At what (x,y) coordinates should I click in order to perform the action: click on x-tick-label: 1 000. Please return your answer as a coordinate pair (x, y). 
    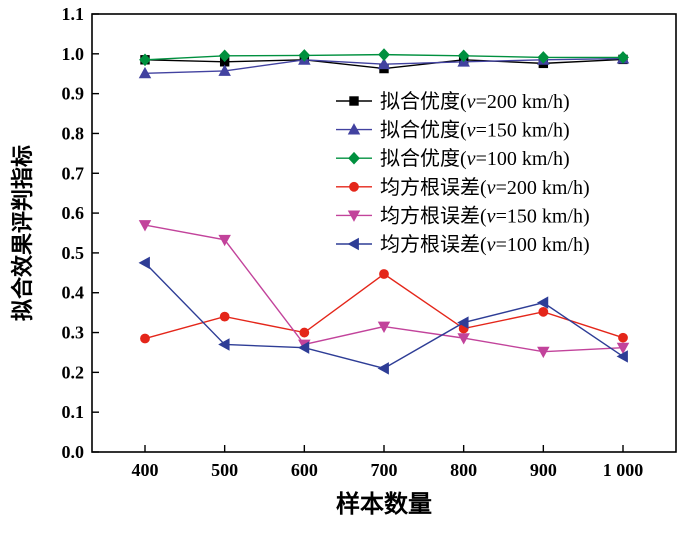
    Looking at the image, I should click on (623, 470).